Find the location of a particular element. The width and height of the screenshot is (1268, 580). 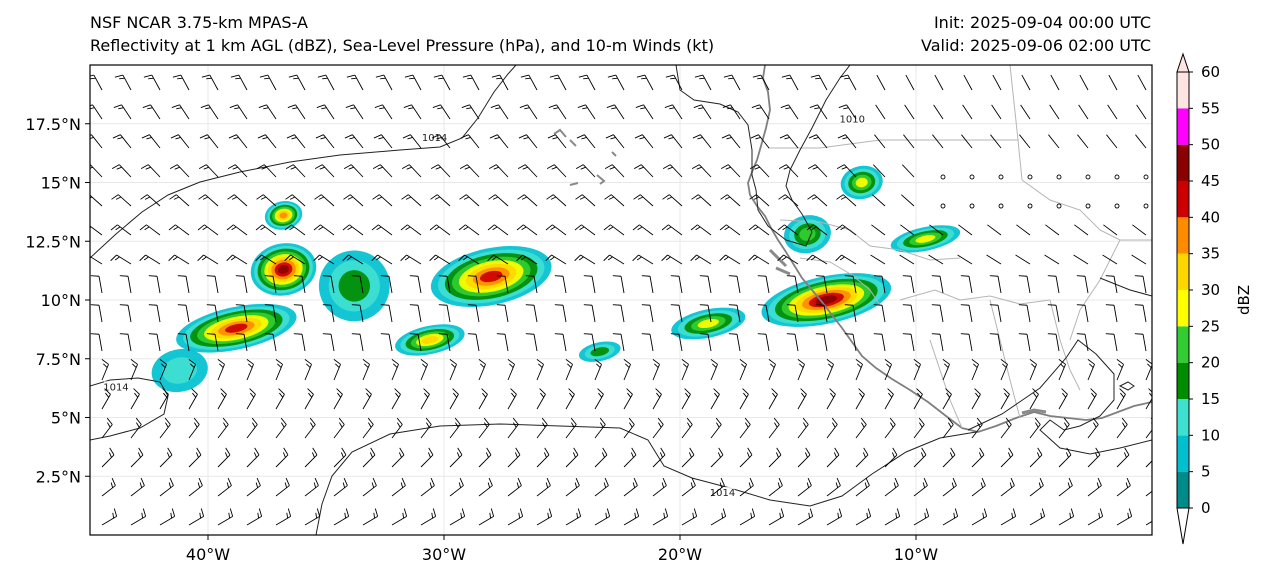

colorbar-tick-label: 25 is located at coordinates (1210, 326).